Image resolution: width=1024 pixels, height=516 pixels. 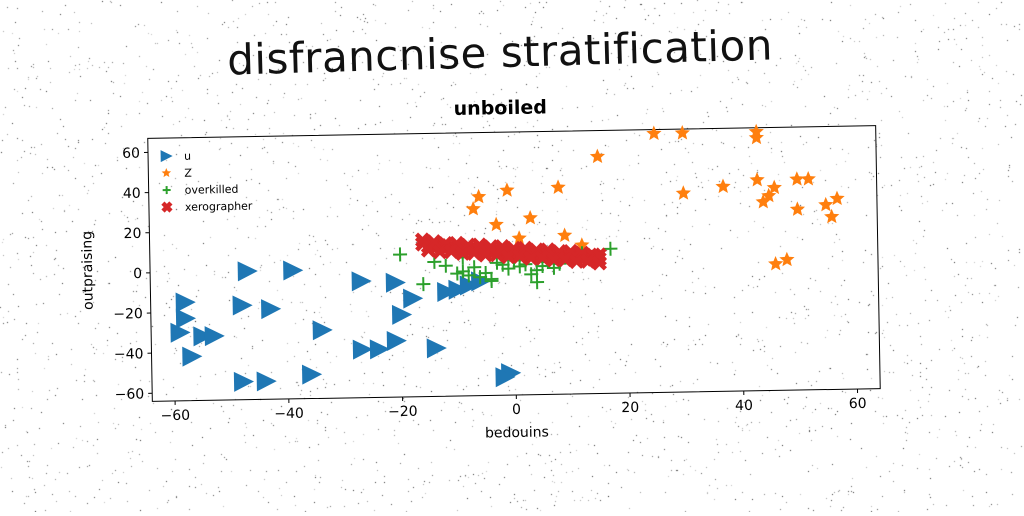 What do you see at coordinates (188, 173) in the screenshot?
I see `legend-label: Z` at bounding box center [188, 173].